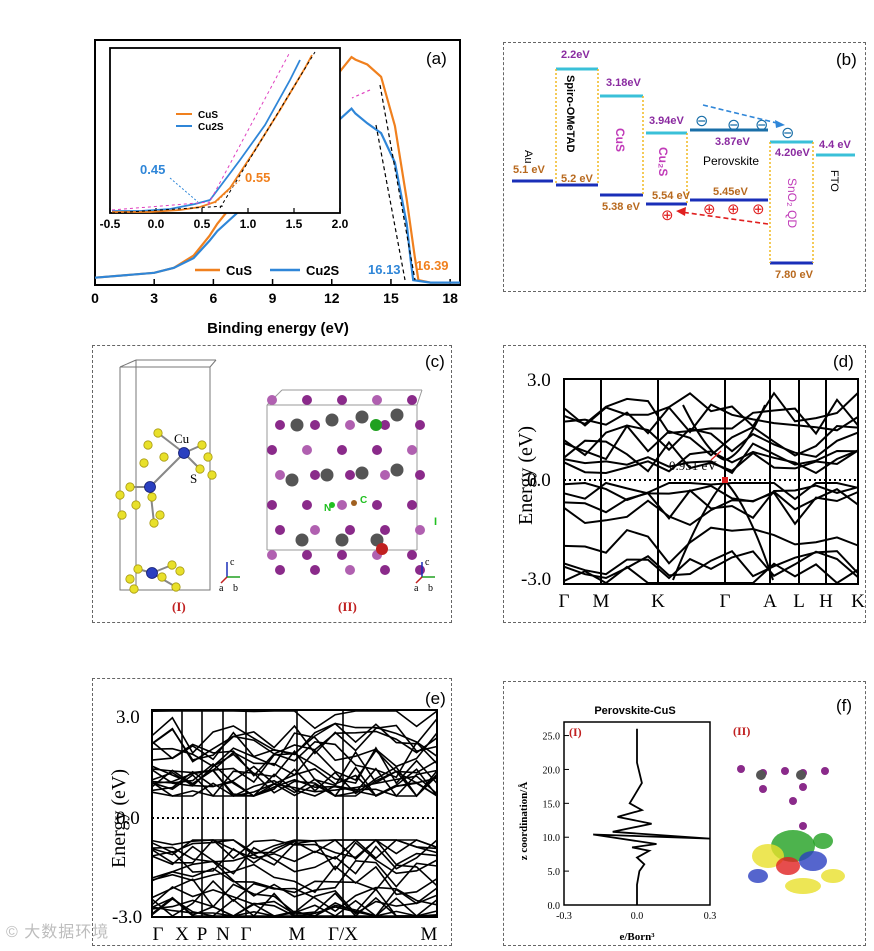  I want to click on panel-e-ylabel: Energy (eV), so click(119, 818).